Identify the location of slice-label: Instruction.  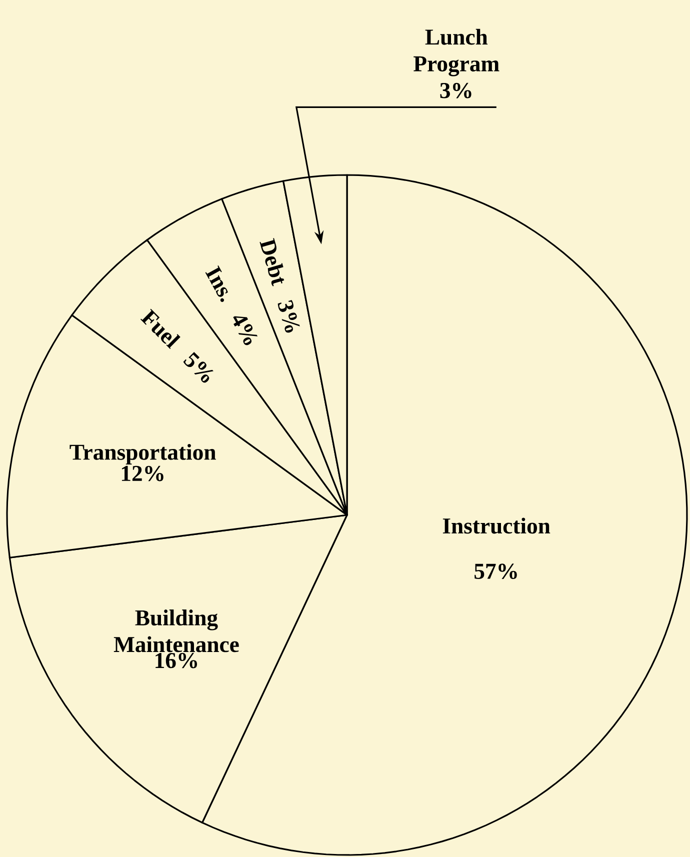
(496, 526).